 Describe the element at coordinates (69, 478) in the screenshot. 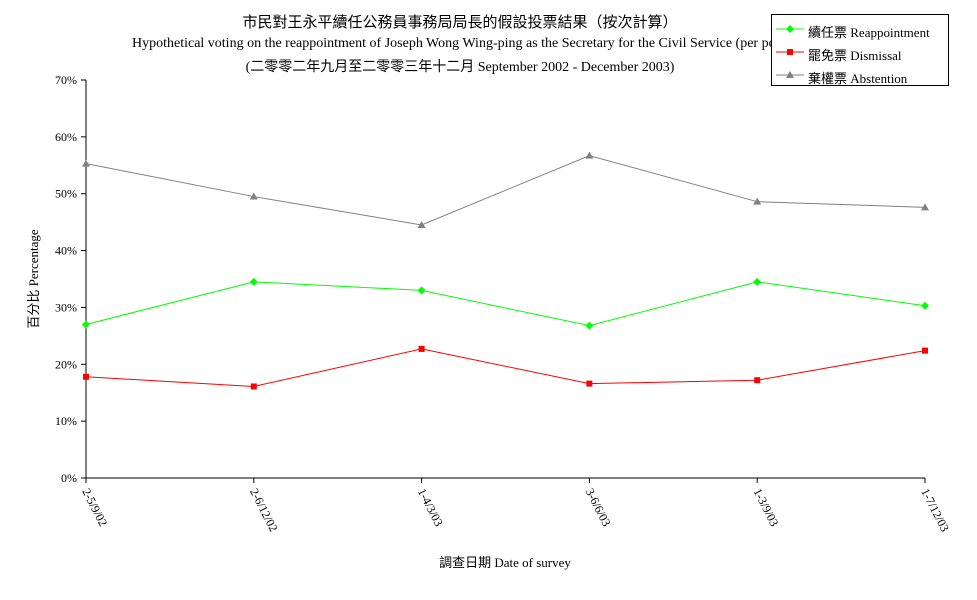

I see `y-tick-label: 0%` at that location.